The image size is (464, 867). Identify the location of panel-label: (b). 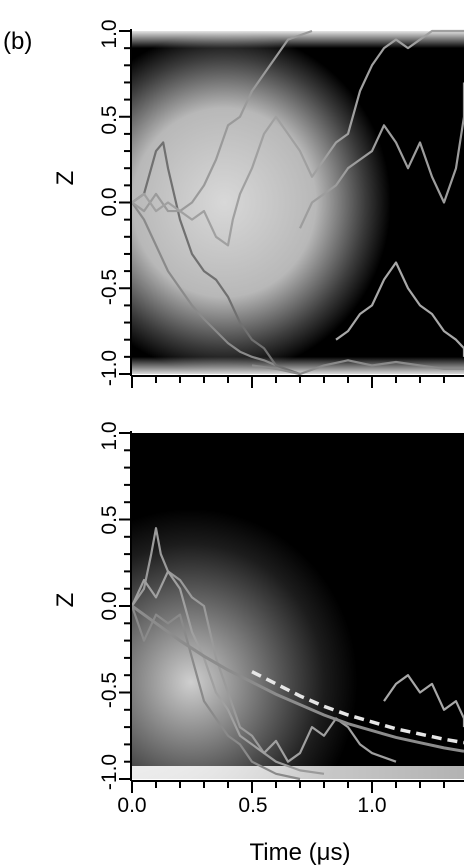
(17, 41).